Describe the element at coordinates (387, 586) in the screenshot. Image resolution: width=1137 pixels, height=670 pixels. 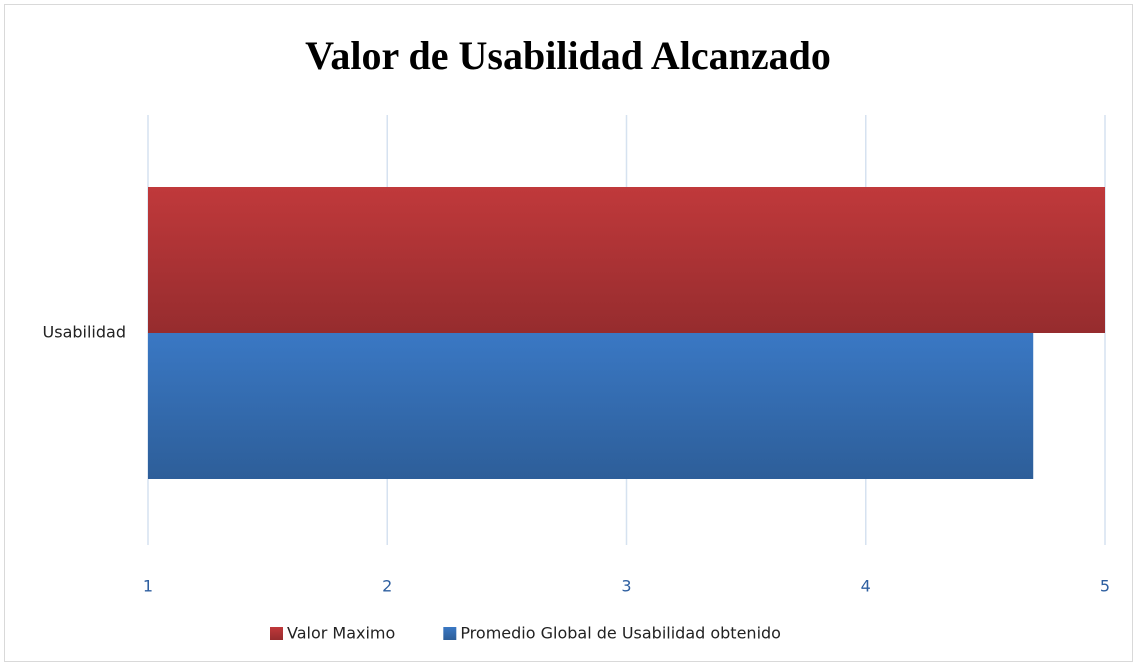
I see `x-tick-label: 2` at that location.